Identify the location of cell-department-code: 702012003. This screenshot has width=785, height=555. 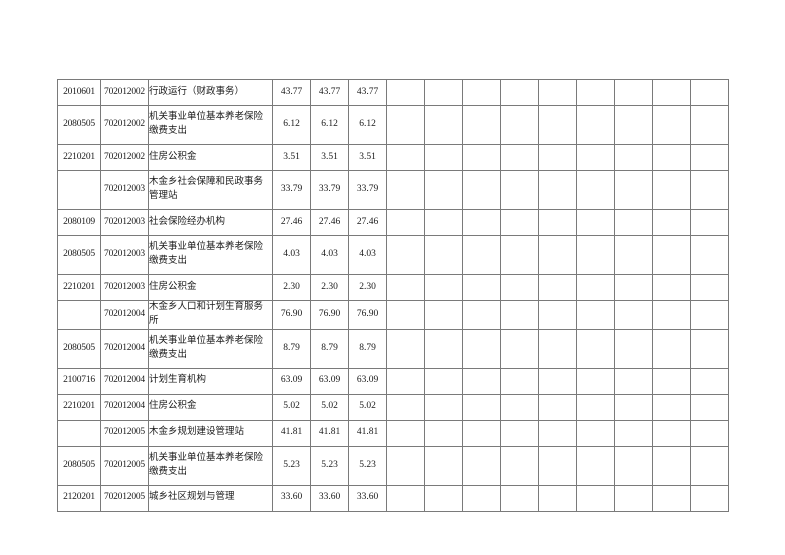
(124, 287).